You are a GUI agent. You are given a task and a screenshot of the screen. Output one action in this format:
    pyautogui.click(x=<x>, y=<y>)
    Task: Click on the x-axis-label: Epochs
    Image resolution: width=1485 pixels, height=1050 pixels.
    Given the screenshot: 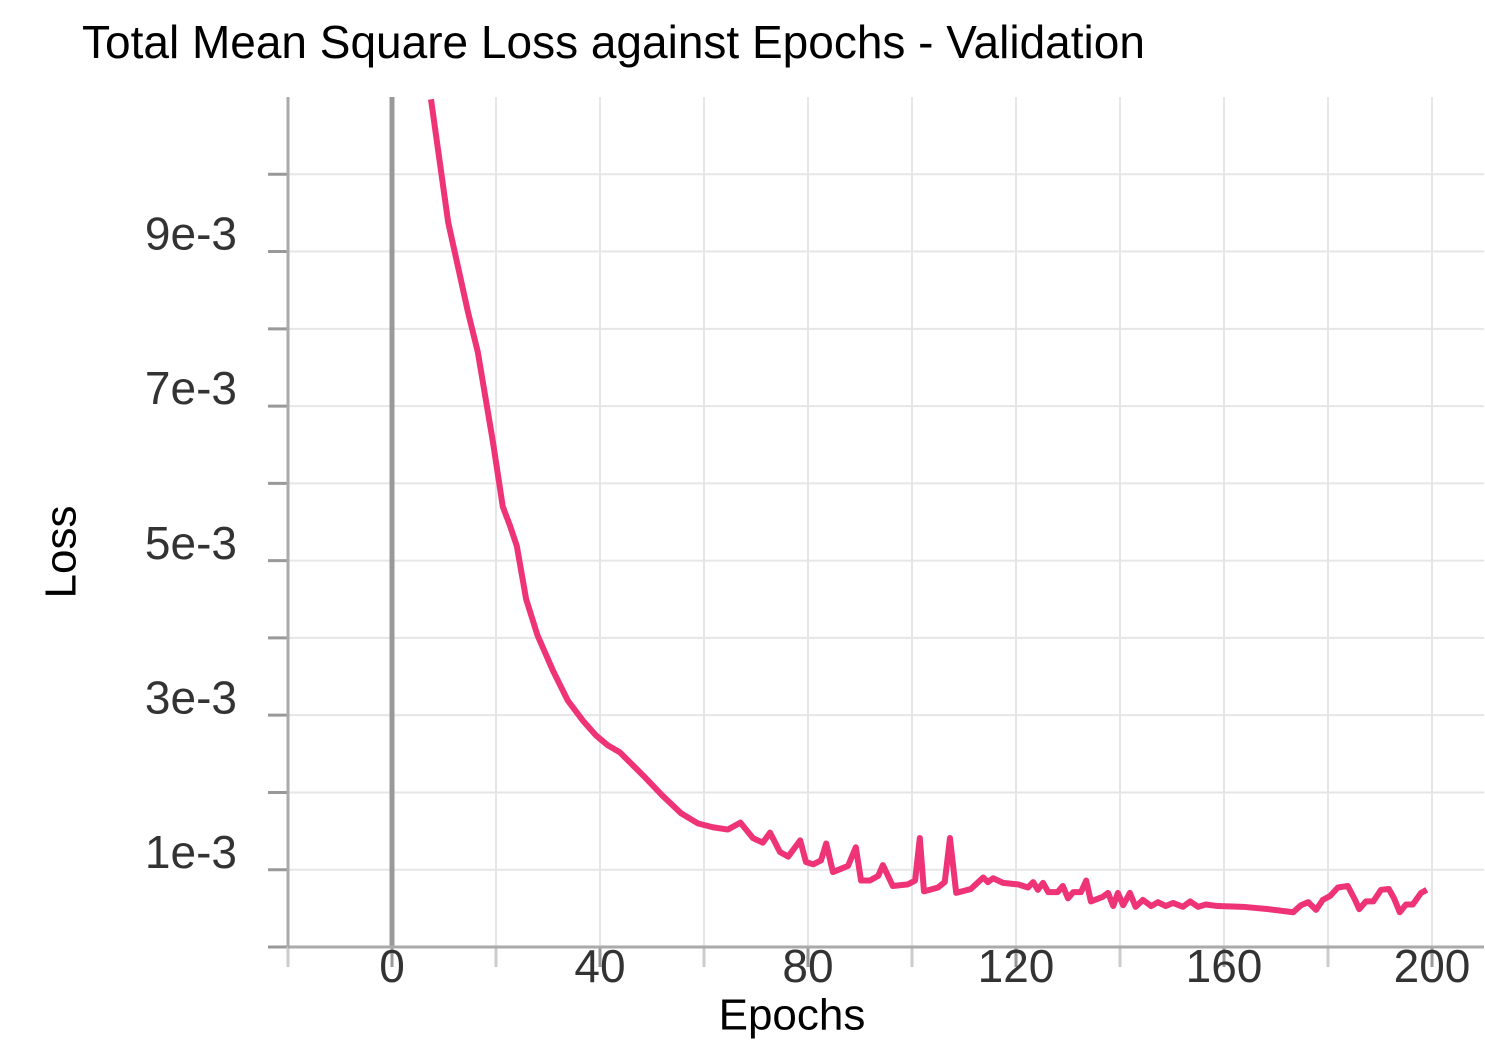 What is the action you would take?
    pyautogui.click(x=792, y=1015)
    